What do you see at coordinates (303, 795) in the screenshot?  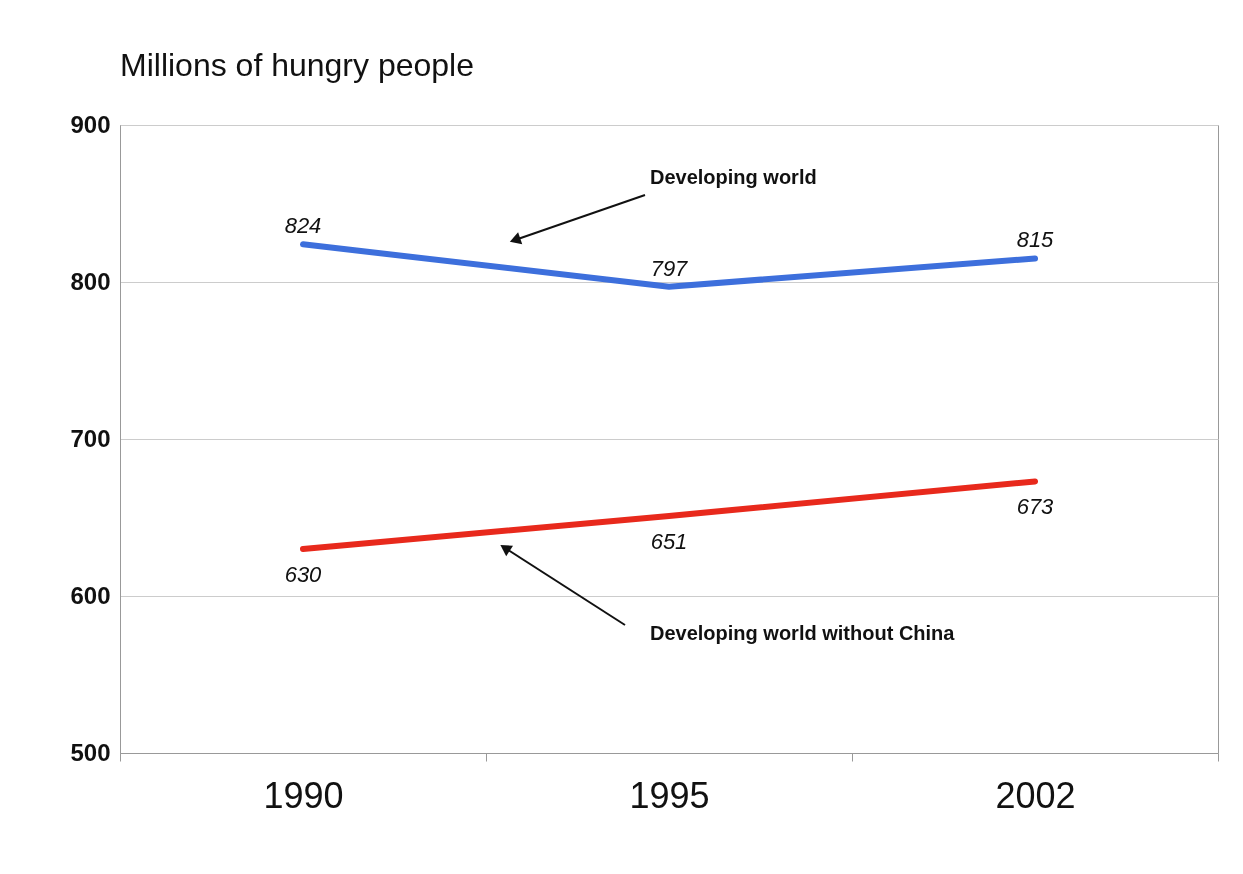 I see `x-tick-label: 1990` at bounding box center [303, 795].